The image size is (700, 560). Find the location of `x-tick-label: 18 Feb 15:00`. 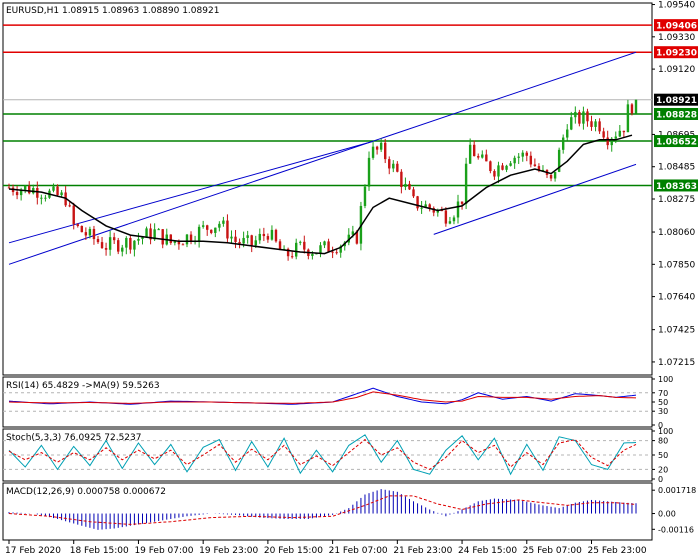

x-tick-label: 18 Feb 15:00 is located at coordinates (99, 551).